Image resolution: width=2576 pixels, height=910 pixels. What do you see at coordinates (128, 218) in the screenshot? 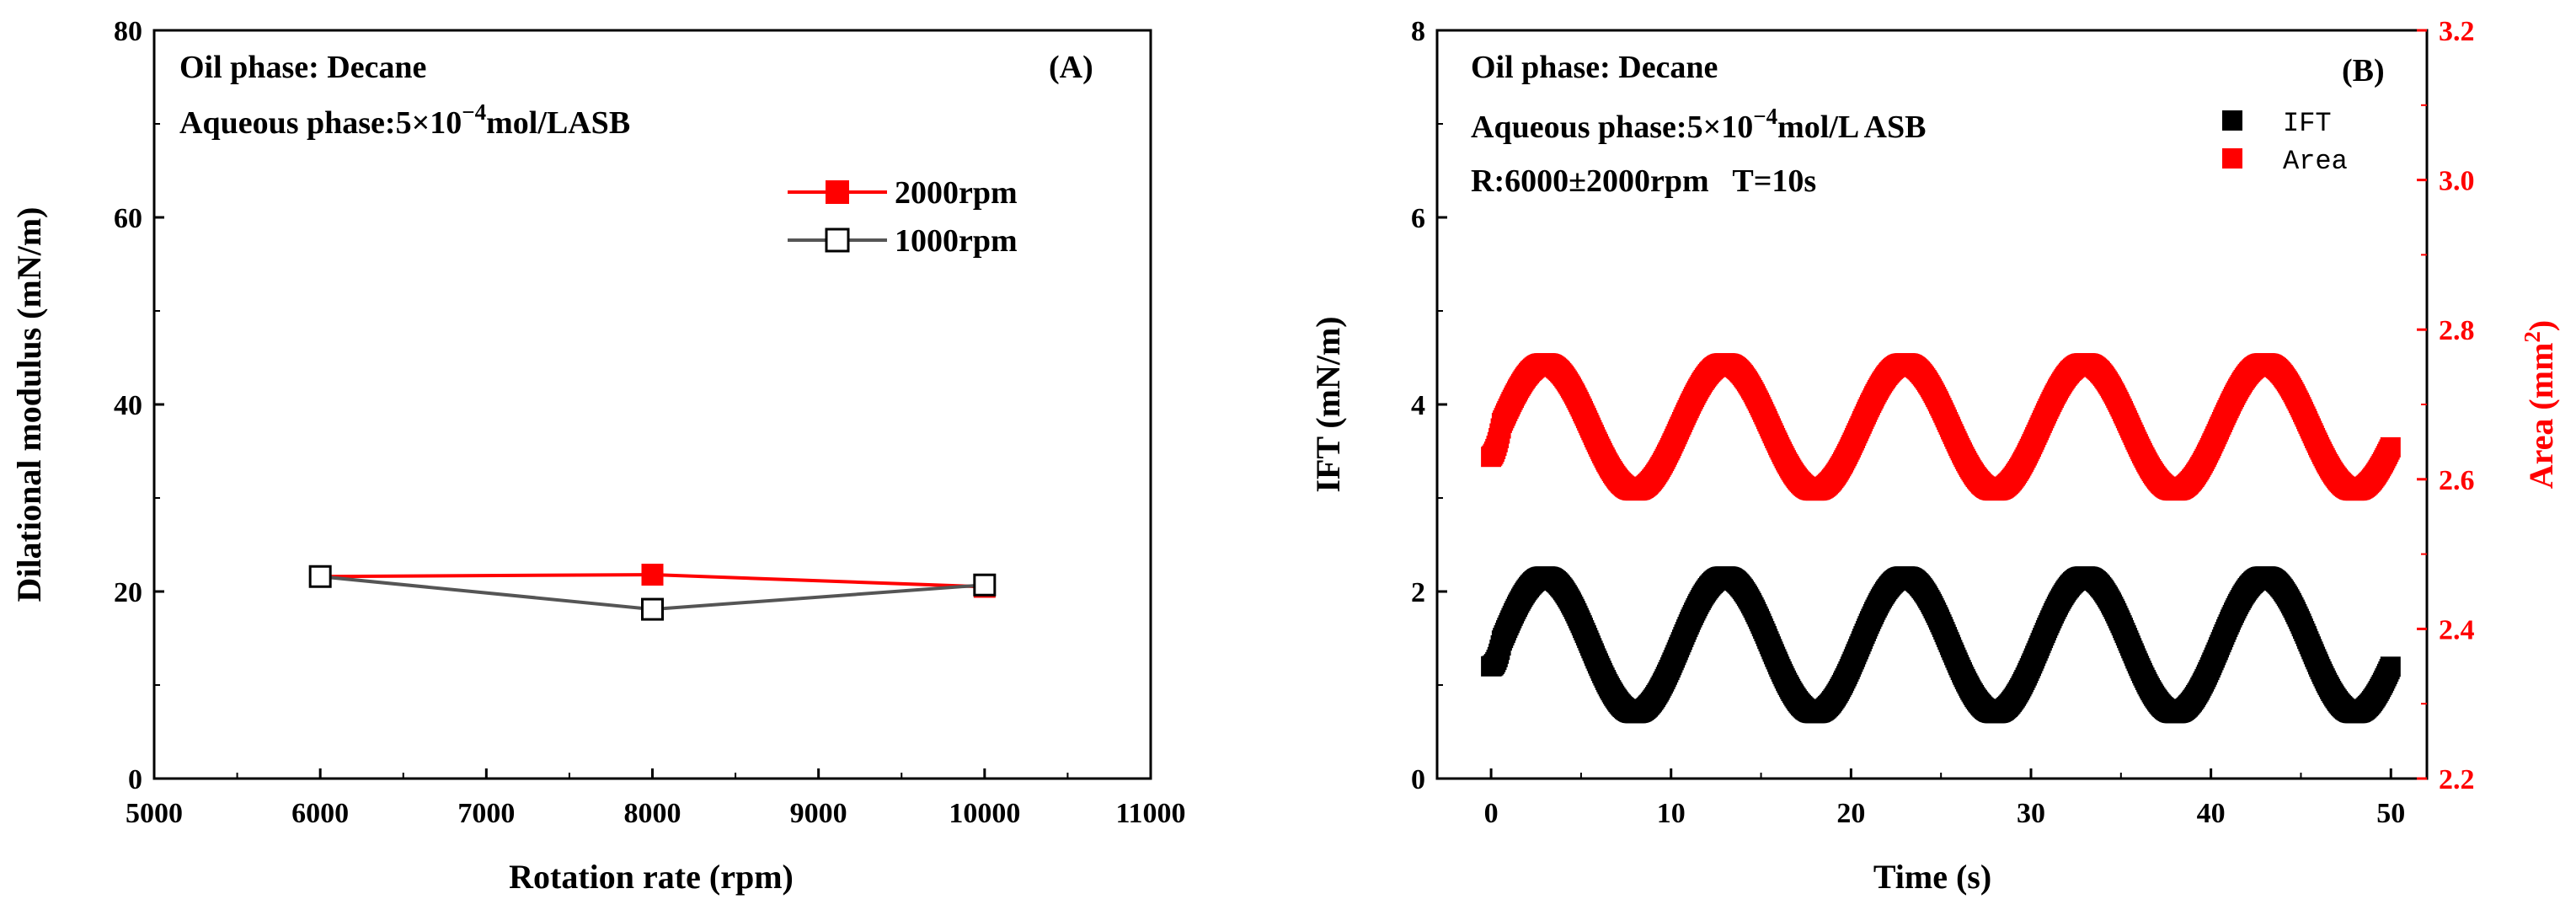
I see `y-tick-label-a: 60` at bounding box center [128, 218].